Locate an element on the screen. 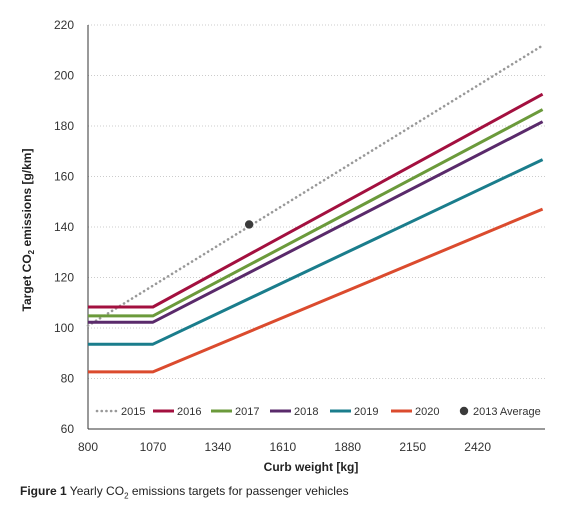 The width and height of the screenshot is (570, 513). legend-label-2016: 2016 is located at coordinates (189, 412).